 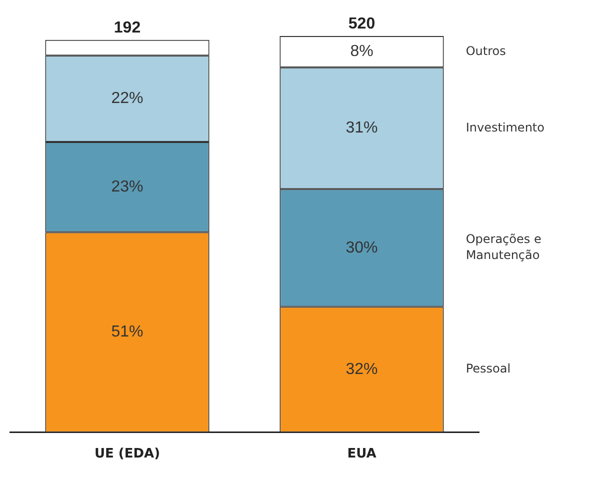 What do you see at coordinates (362, 128) in the screenshot?
I see `data-label: 31%` at bounding box center [362, 128].